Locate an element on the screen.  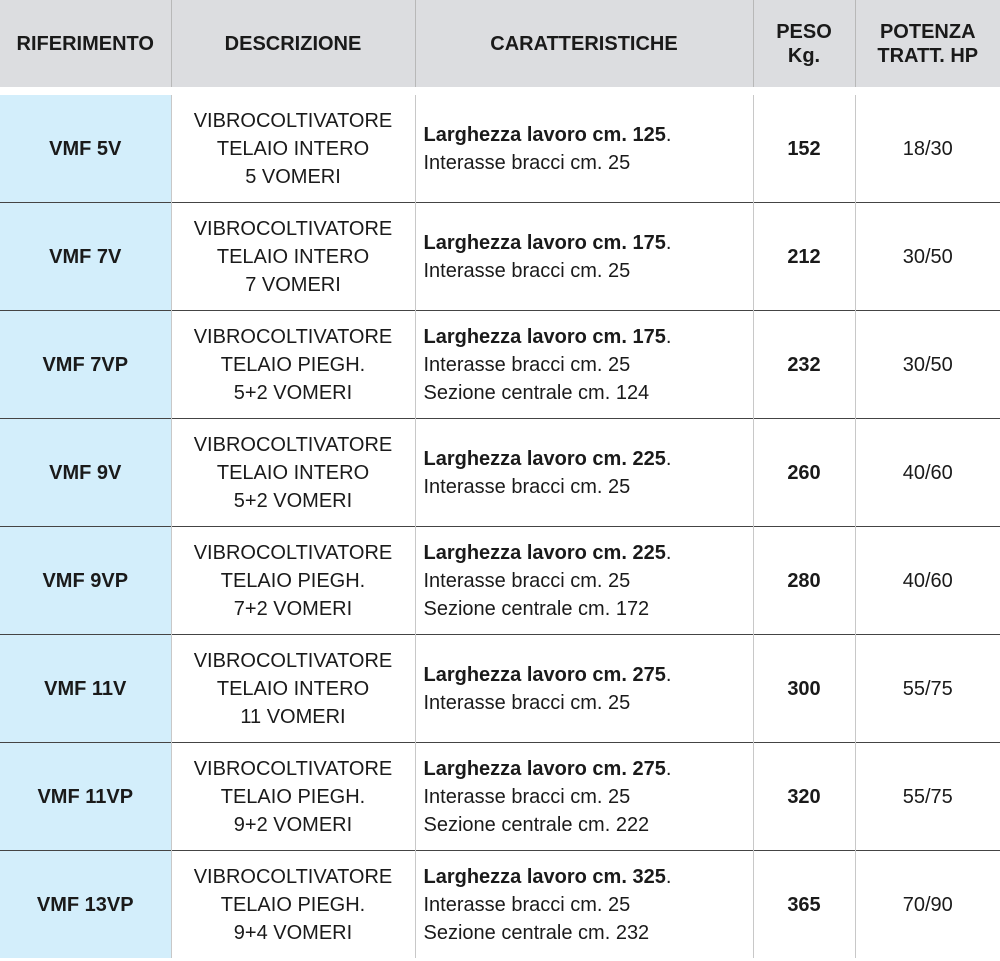
cell-descrizione: VIBROCOLTIVATORE TELAIO INTERO 5+2 VOMERI is located at coordinates (292, 472).